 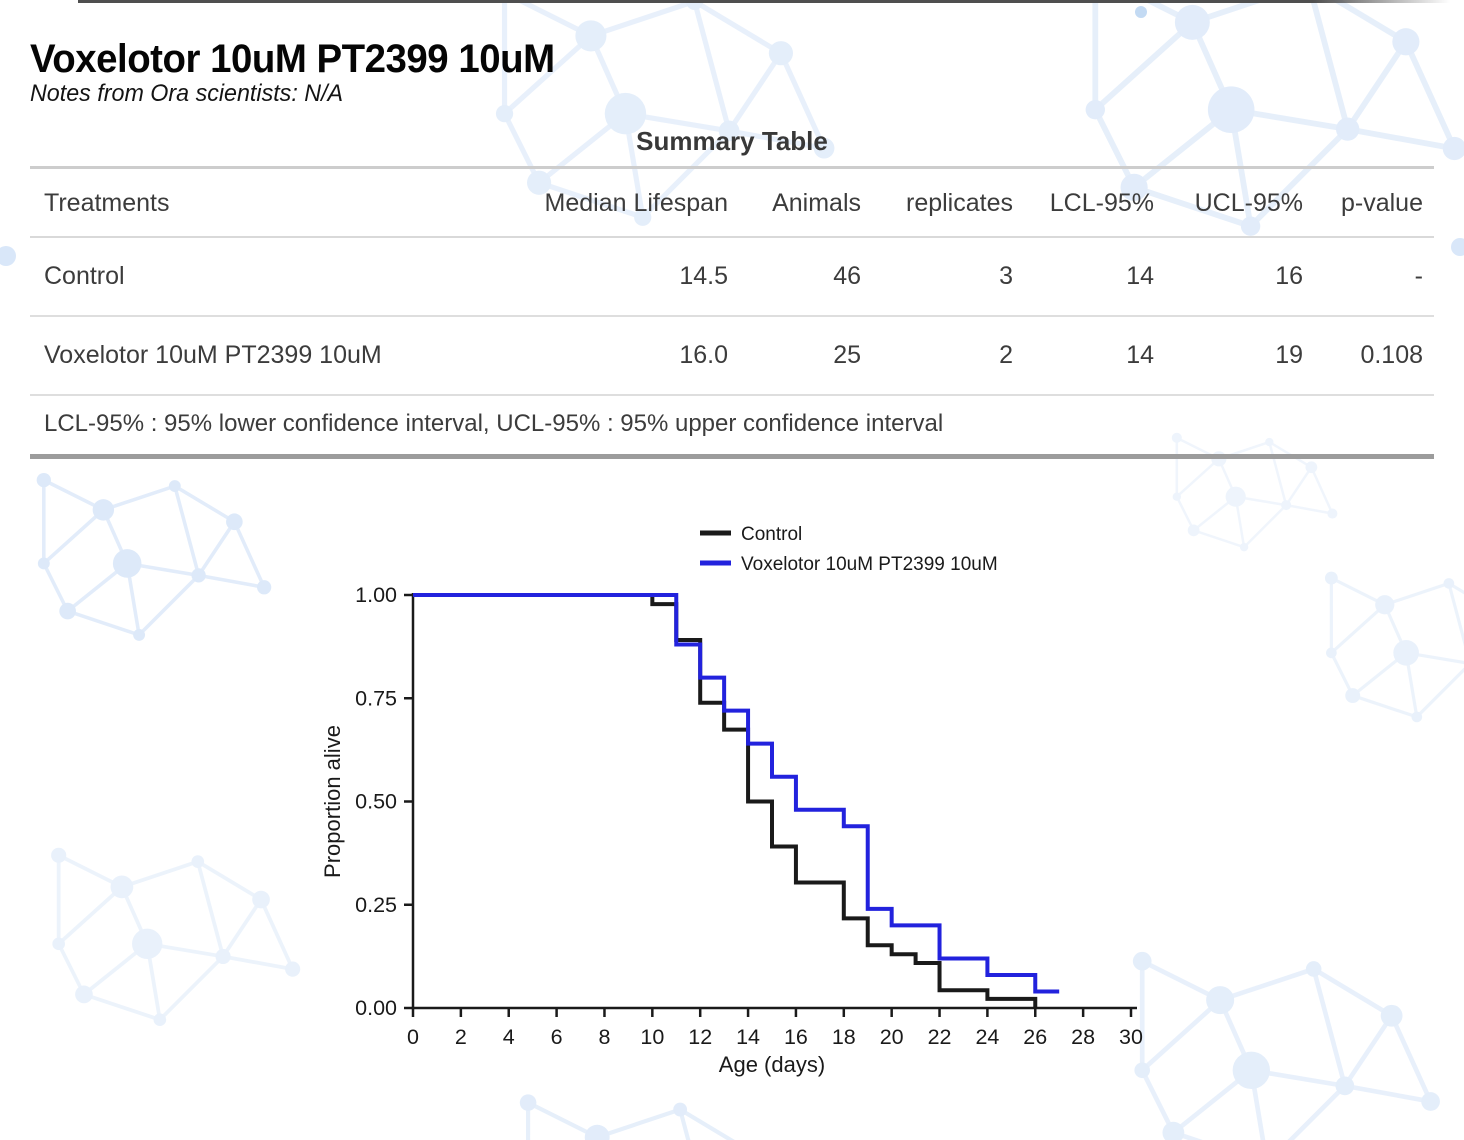 I want to click on x-tick-label: 2, so click(x=461, y=1037).